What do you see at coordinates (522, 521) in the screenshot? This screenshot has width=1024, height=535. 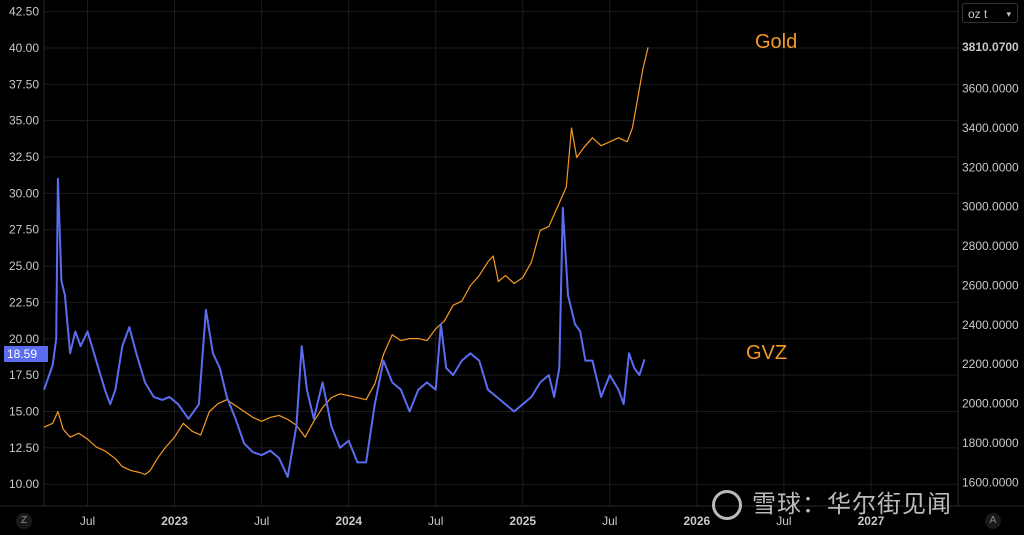 I see `x-tick-label: 2025` at bounding box center [522, 521].